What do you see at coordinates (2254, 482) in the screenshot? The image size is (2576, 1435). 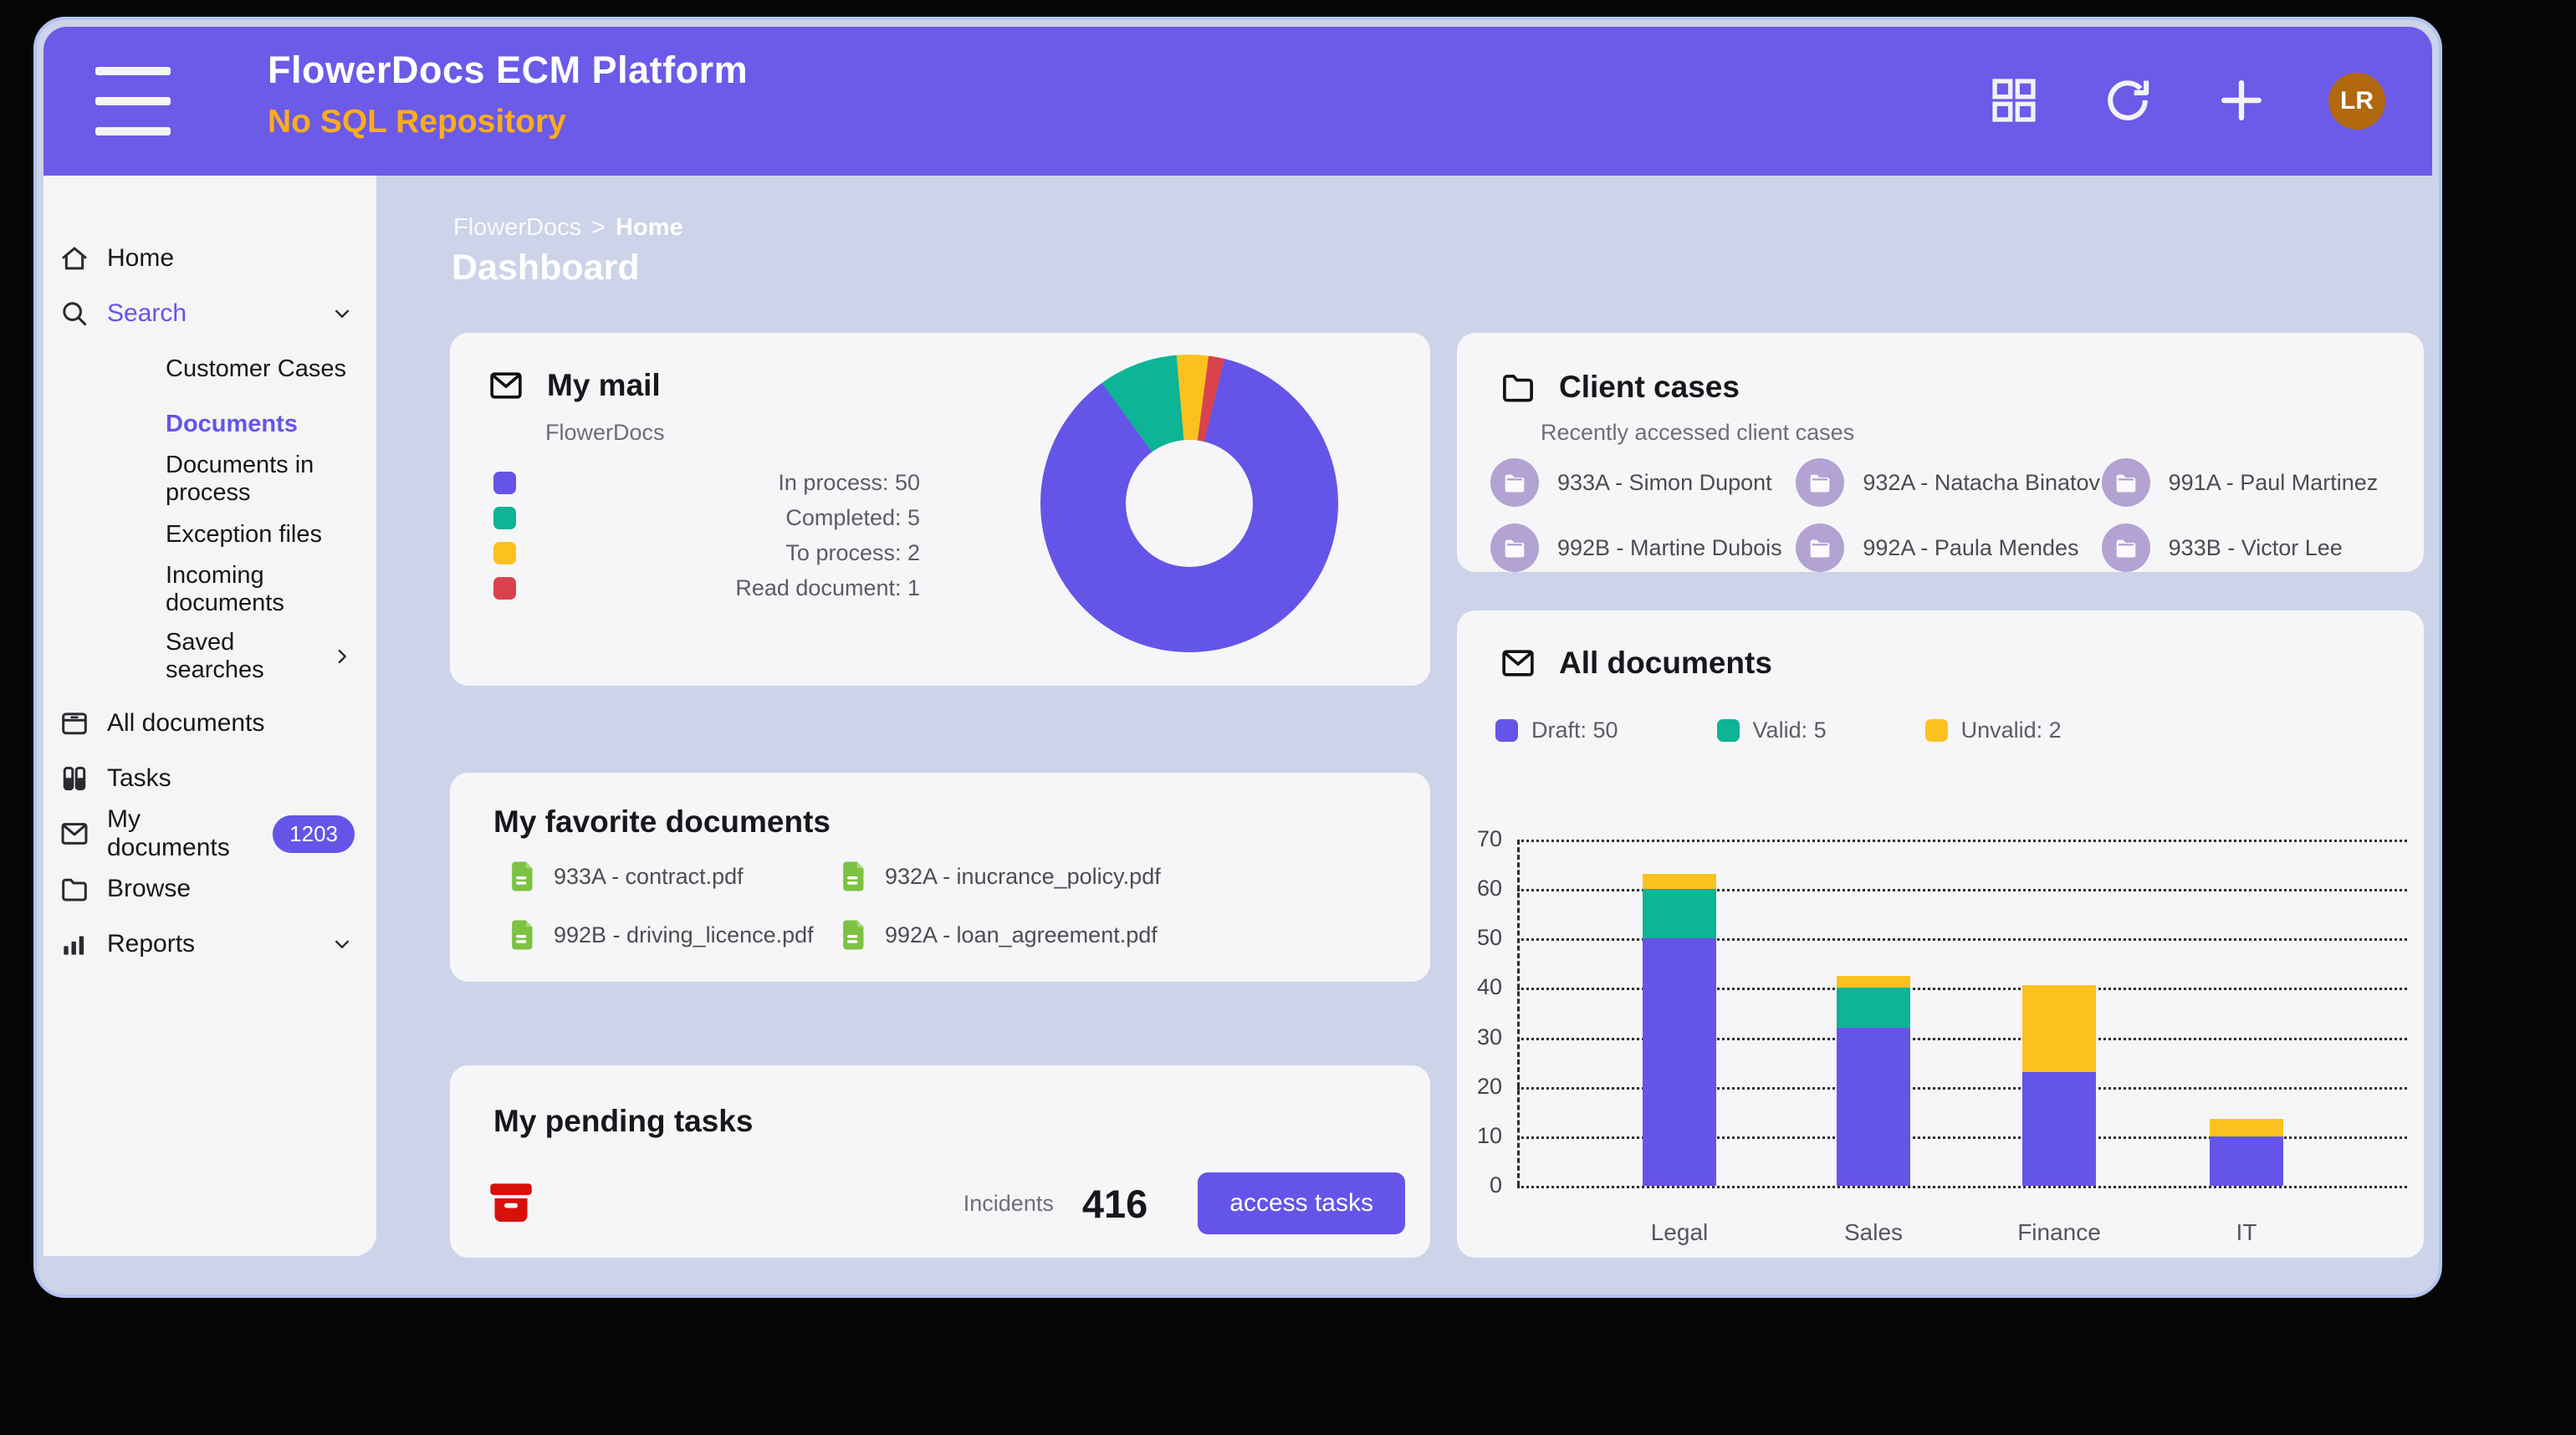 I see `client-case-item: 991A - Paul Martinez` at bounding box center [2254, 482].